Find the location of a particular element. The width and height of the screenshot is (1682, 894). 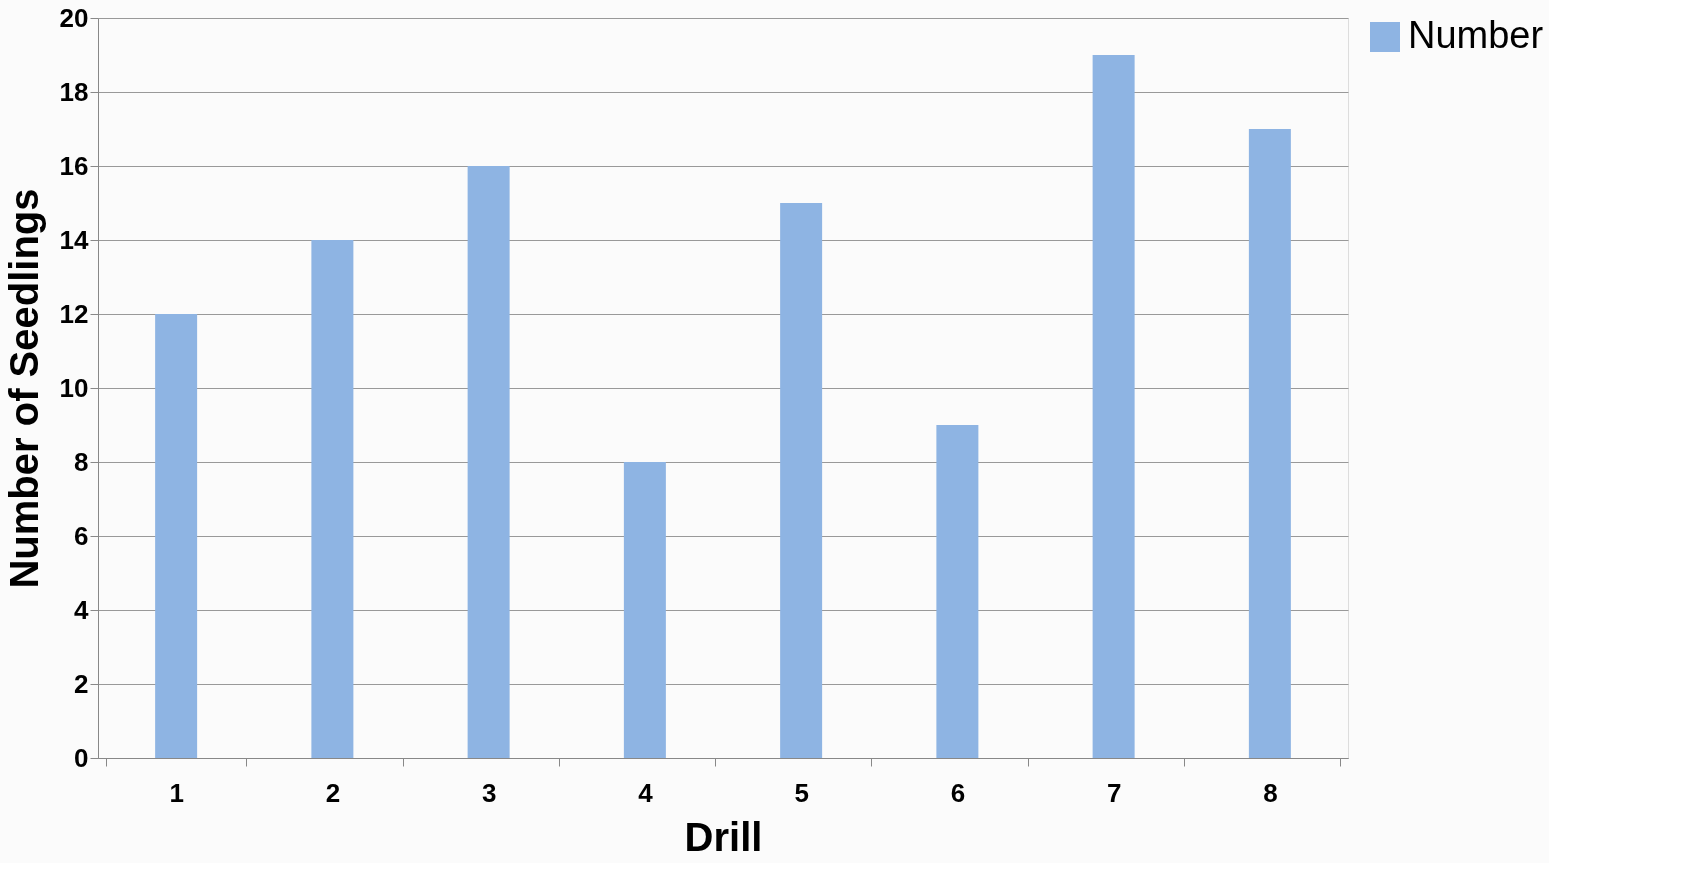

x-tick-label: 7 is located at coordinates (1114, 792).